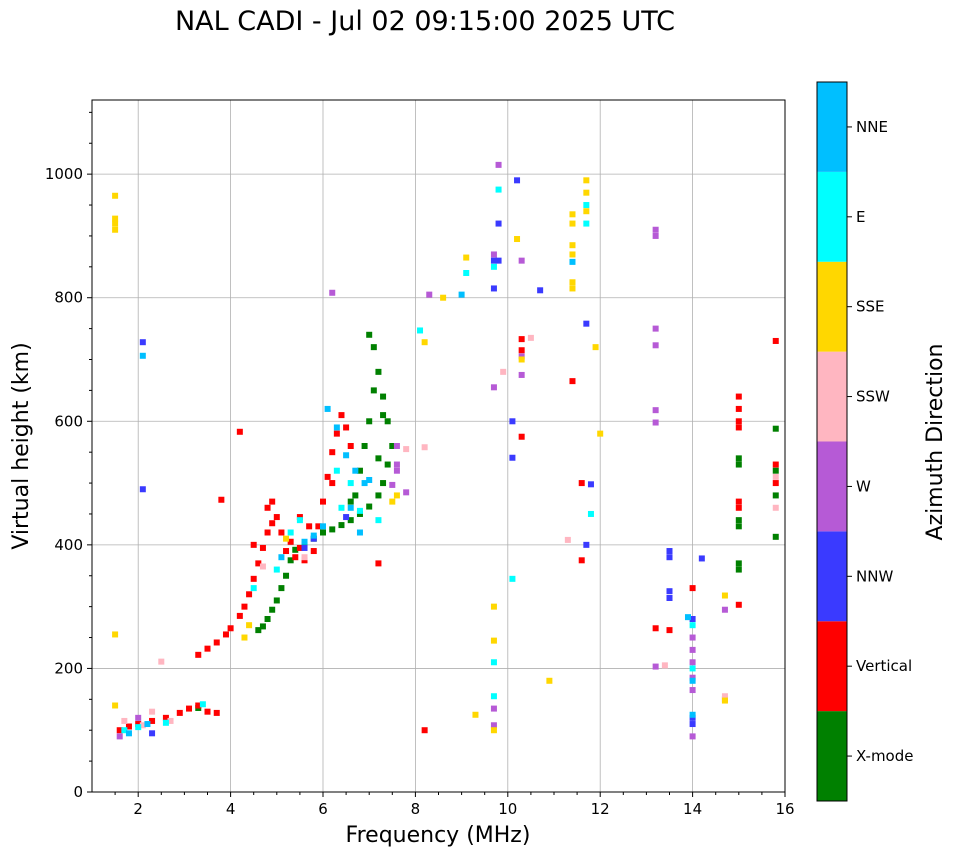 The height and width of the screenshot is (857, 958). Describe the element at coordinates (438, 835) in the screenshot. I see `x-axis-label: Frequency (MHz)` at that location.